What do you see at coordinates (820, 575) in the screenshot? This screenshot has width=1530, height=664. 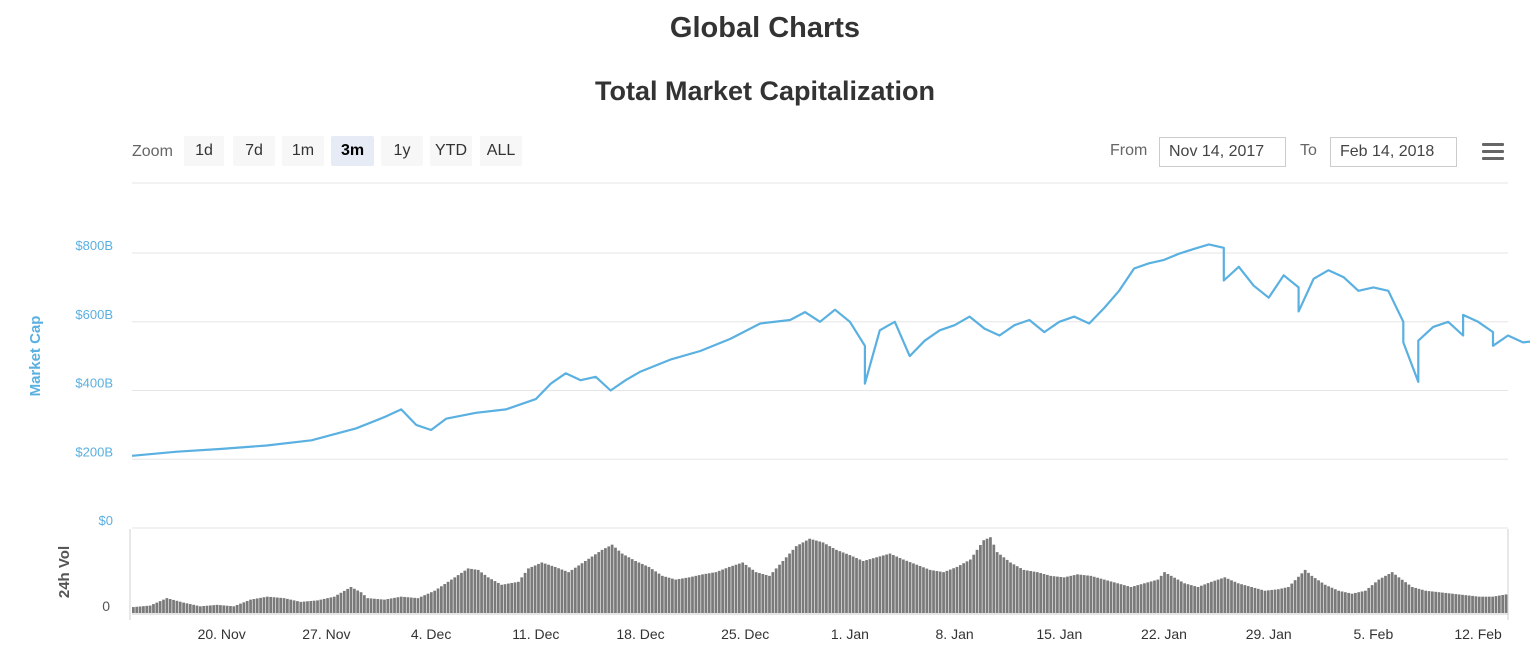 I see `volume-bars` at bounding box center [820, 575].